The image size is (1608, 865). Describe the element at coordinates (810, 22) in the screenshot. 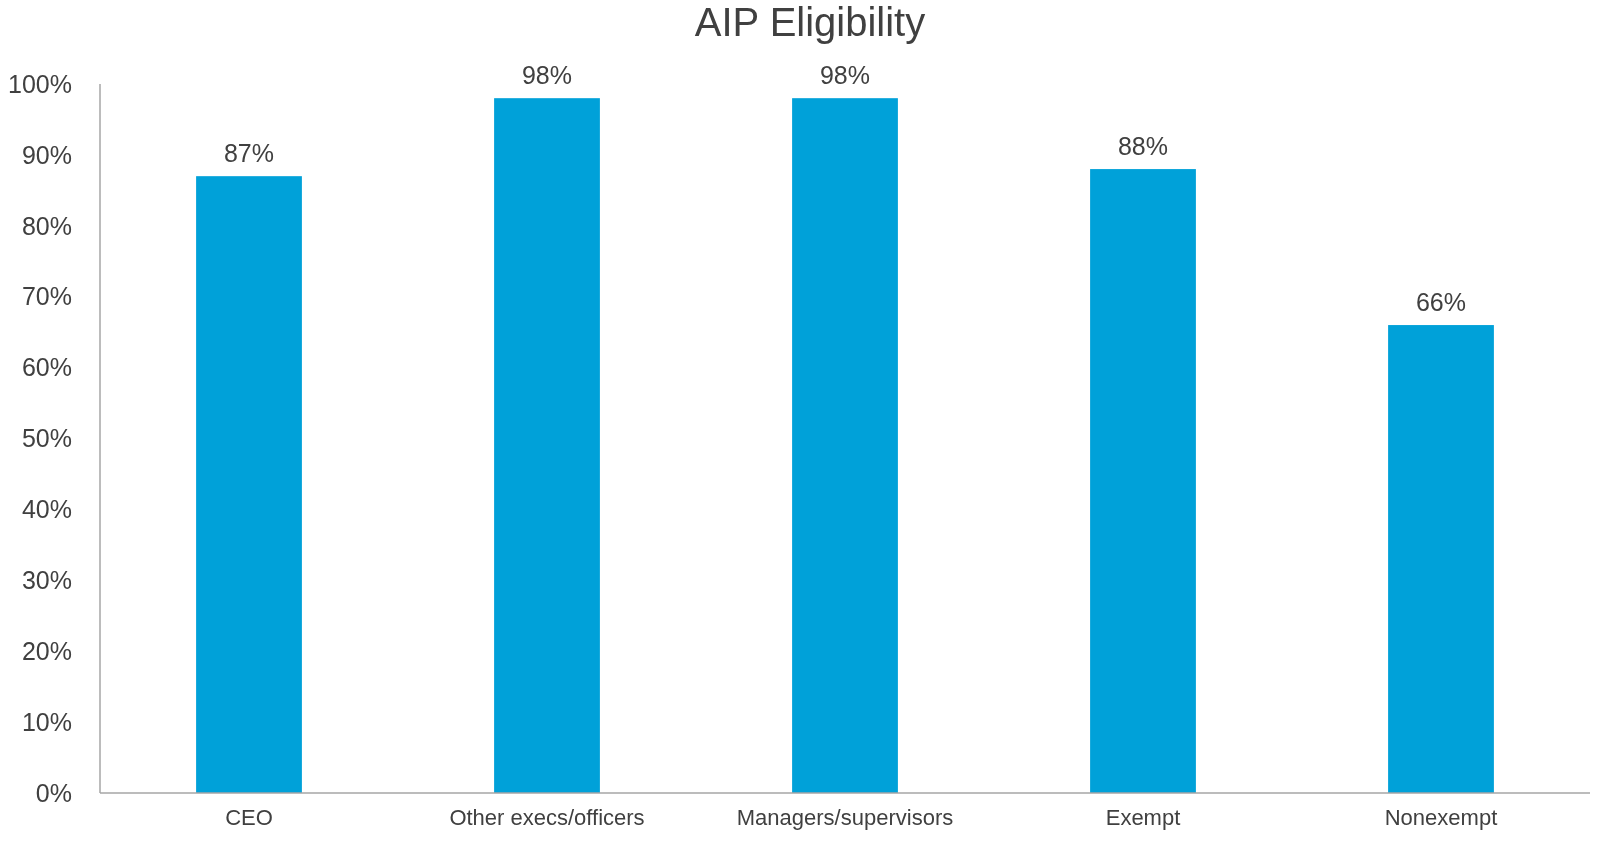

I see `chart-title: AIP Eligibility` at that location.